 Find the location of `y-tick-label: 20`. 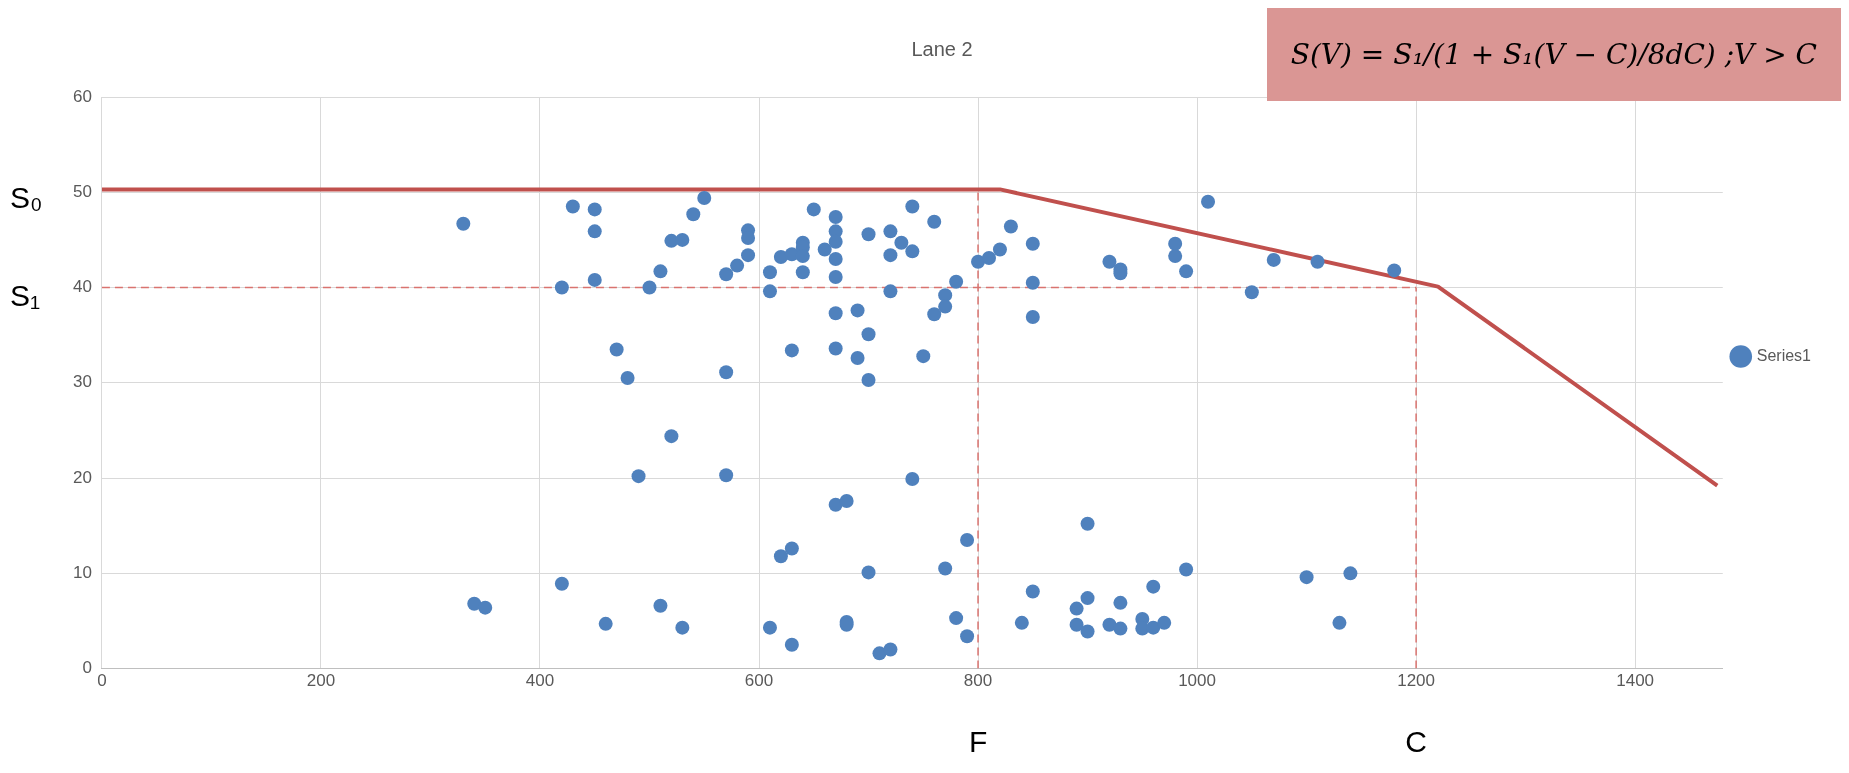

y-tick-label: 20 is located at coordinates (82, 477).